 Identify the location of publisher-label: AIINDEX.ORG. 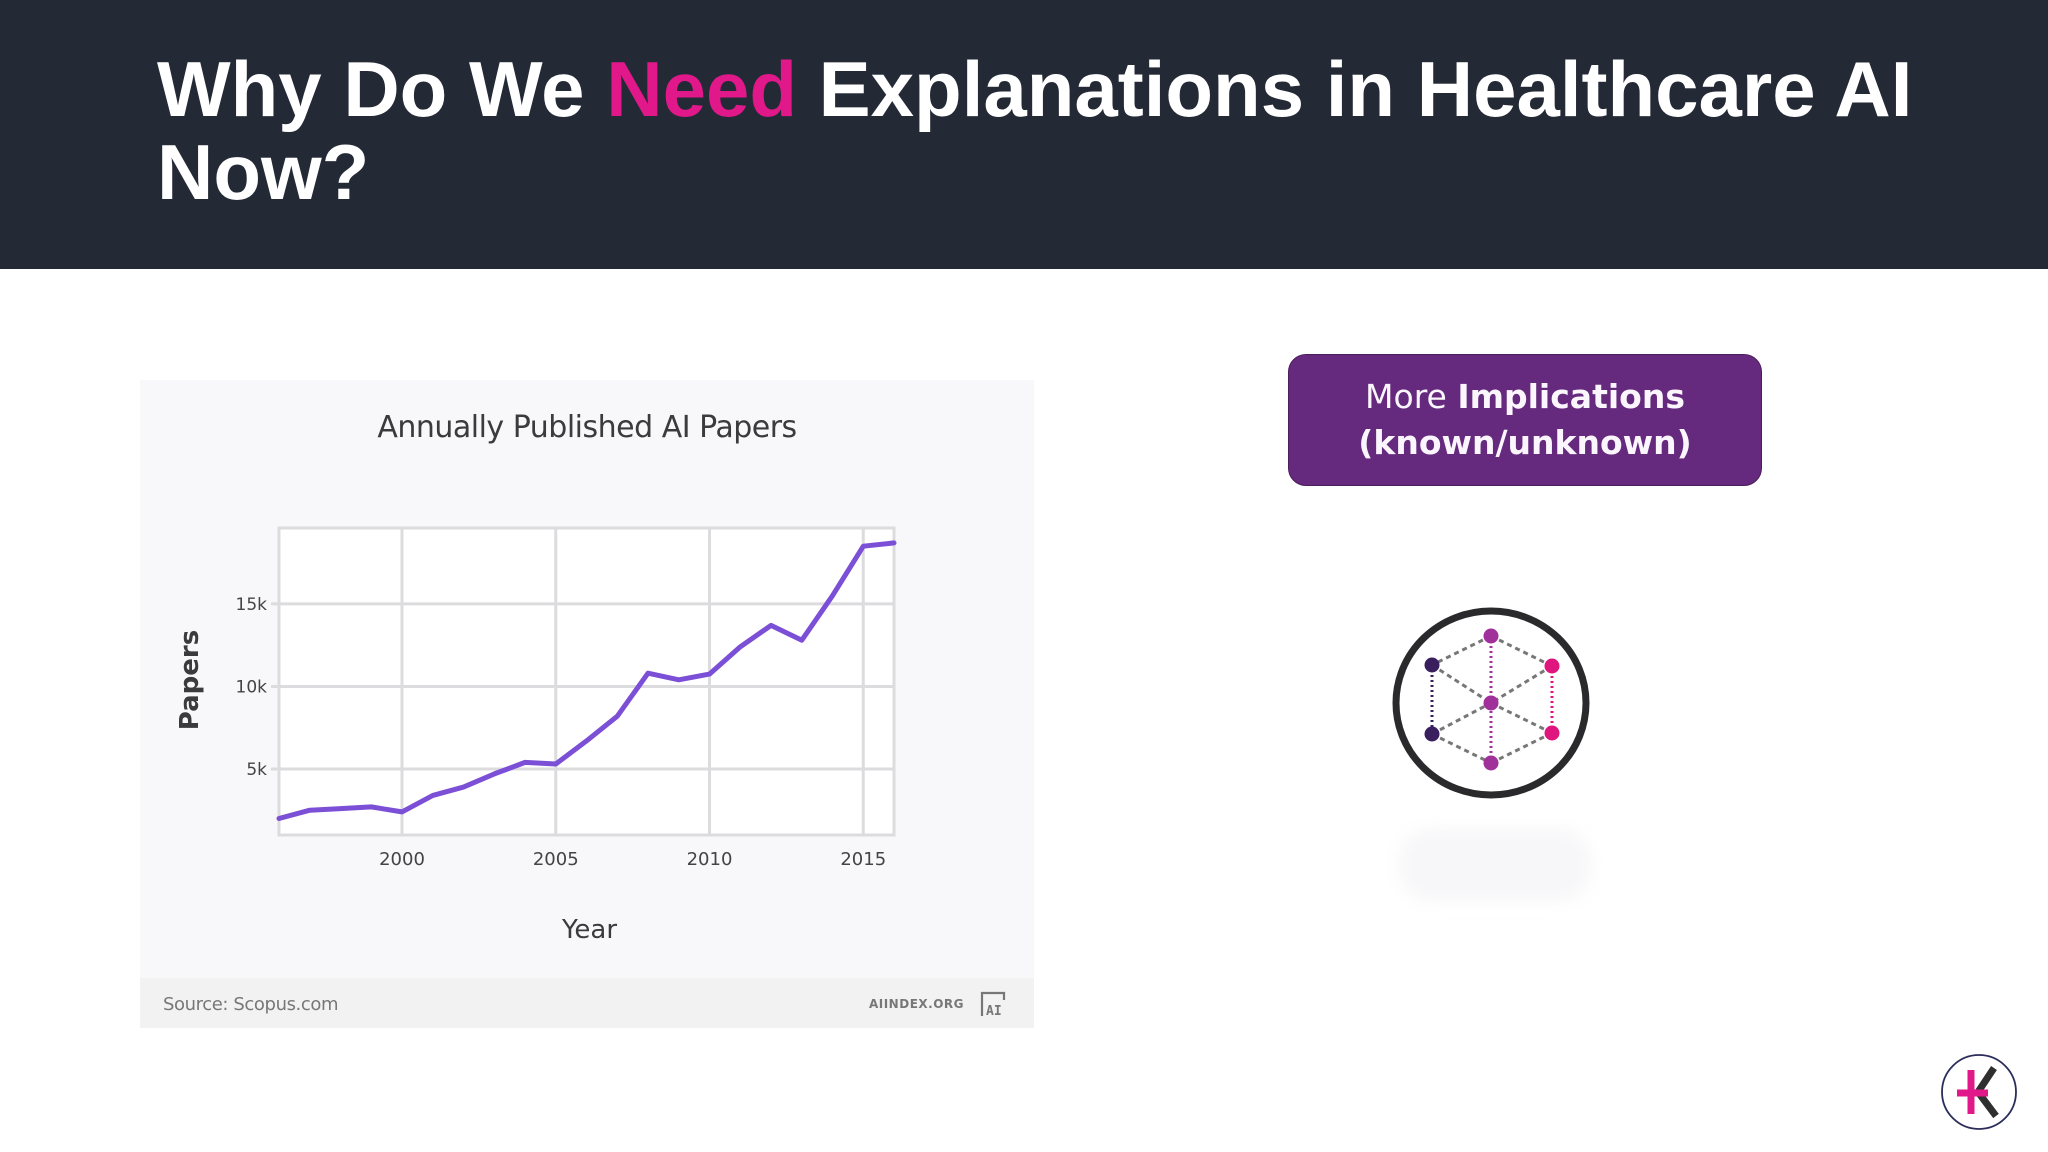
(916, 1004).